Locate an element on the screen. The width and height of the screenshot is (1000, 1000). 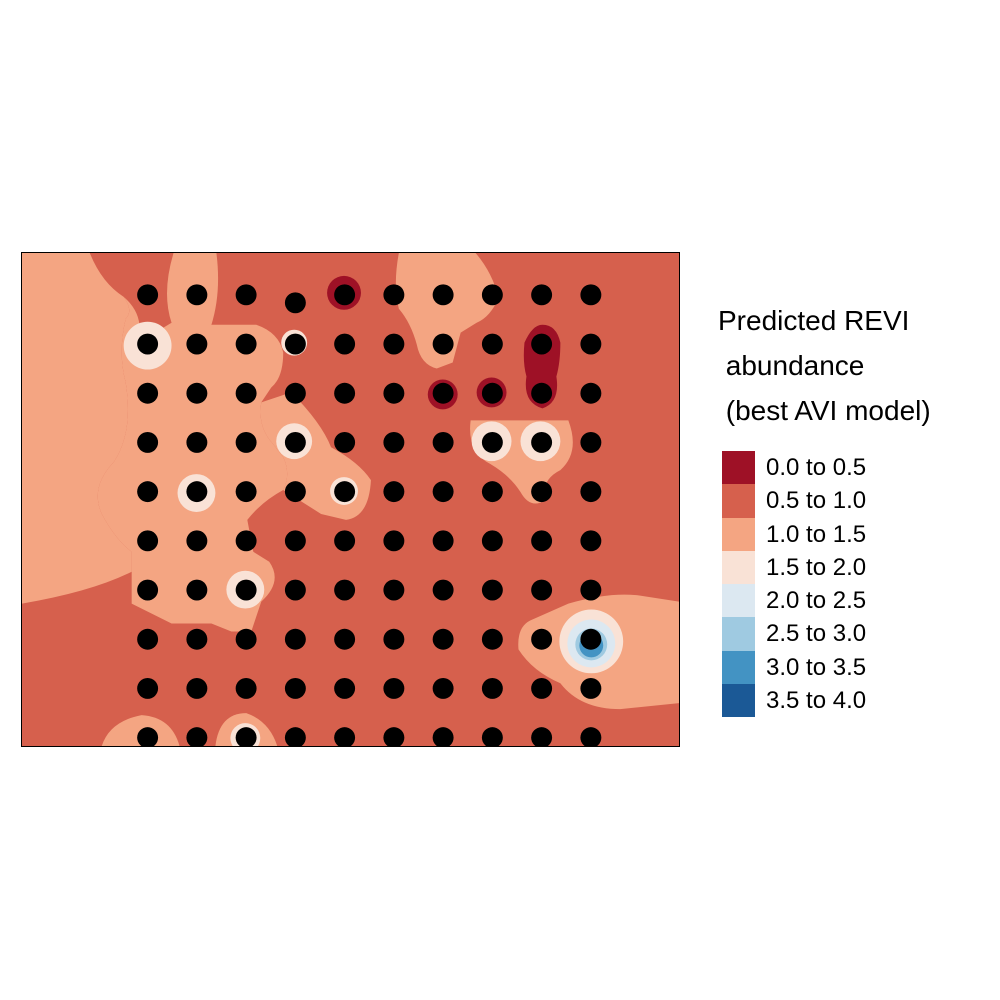
legend-key: 1.0 to 1.5 is located at coordinates (852, 534).